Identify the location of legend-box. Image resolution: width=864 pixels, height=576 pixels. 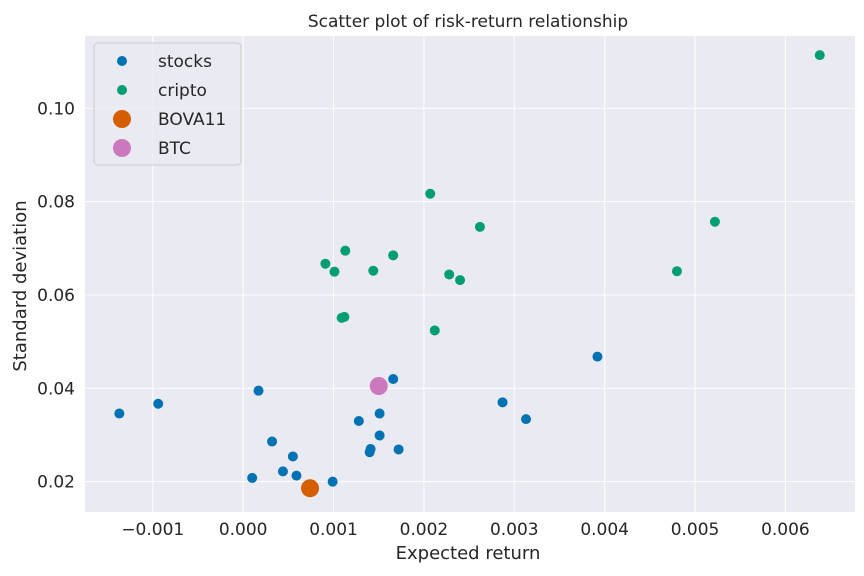
(167, 104).